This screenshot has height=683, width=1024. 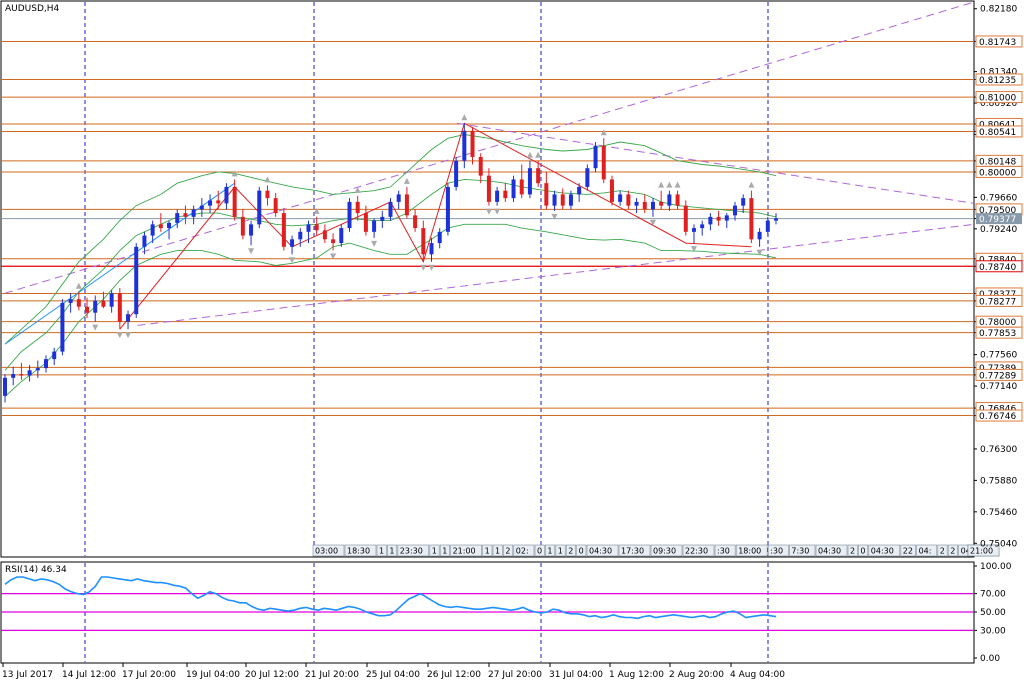 What do you see at coordinates (998, 230) in the screenshot?
I see `price-tick-label: 0.79240` at bounding box center [998, 230].